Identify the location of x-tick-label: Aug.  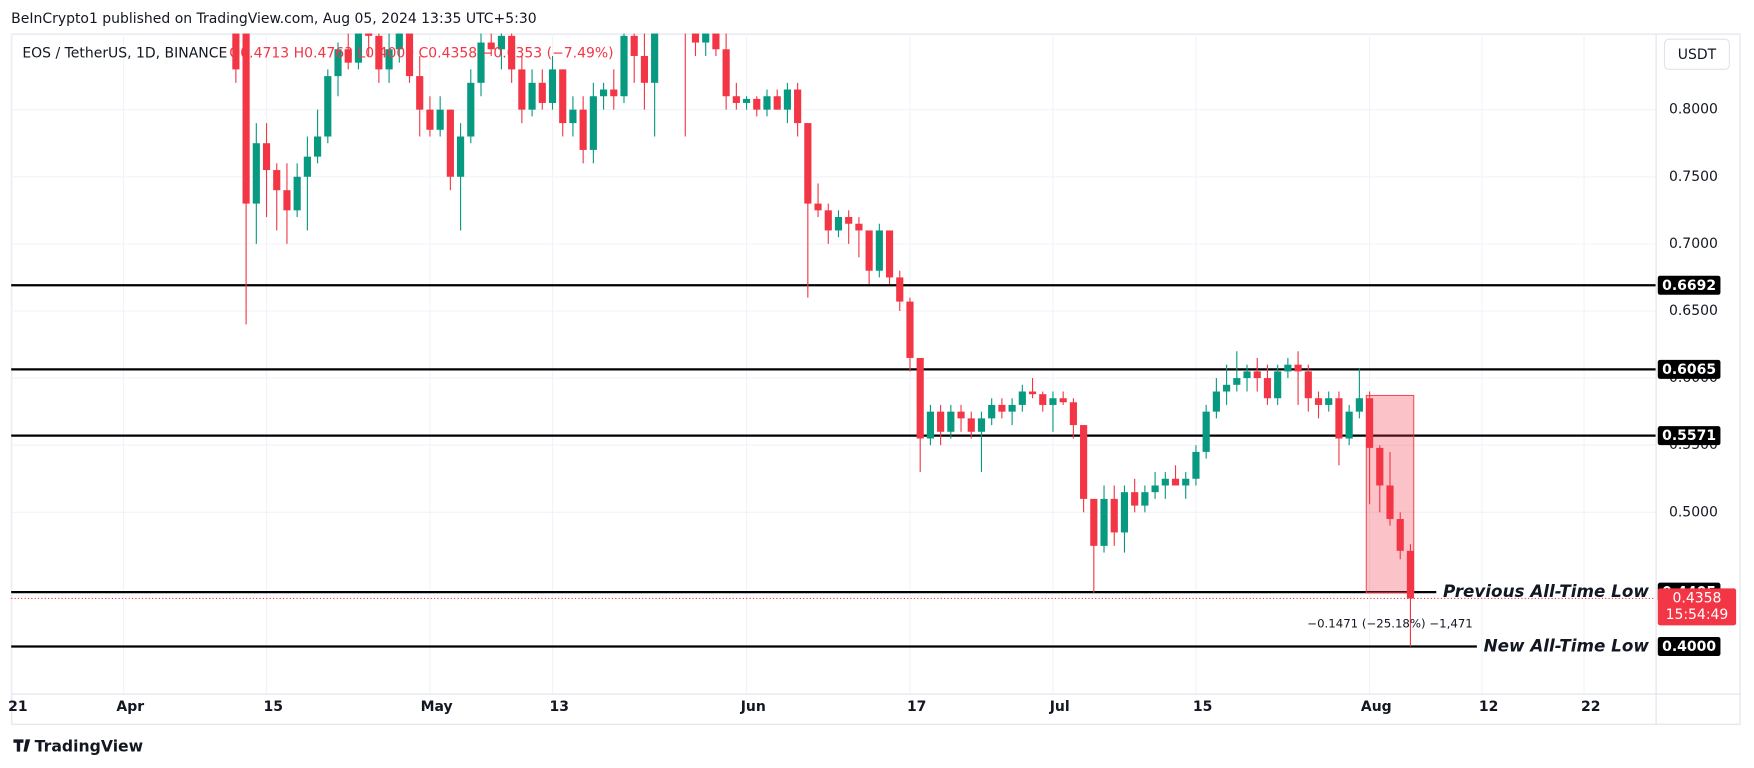
(1376, 707).